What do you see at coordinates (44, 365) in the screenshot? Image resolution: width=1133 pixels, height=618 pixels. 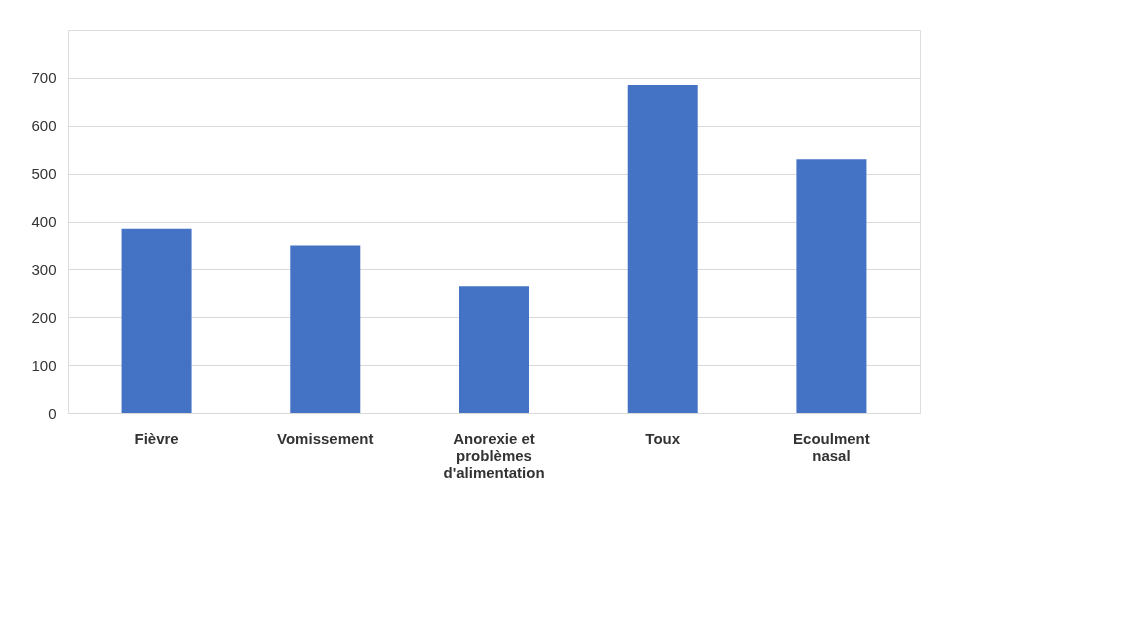 I see `y-tick-label: 100` at bounding box center [44, 365].